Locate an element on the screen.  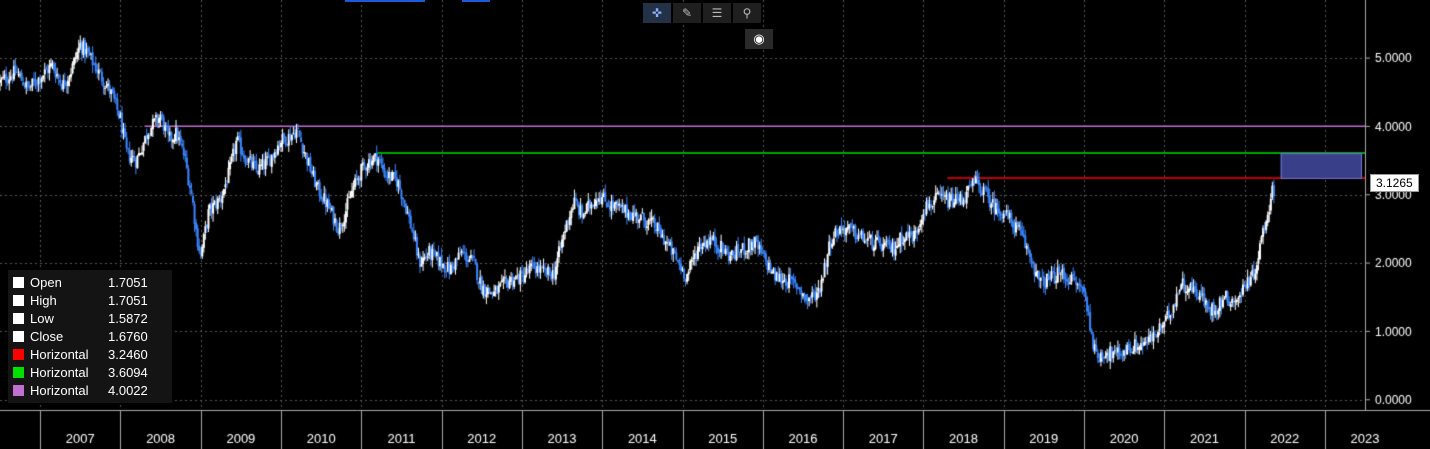
legend-value: 1.5872 is located at coordinates (128, 318).